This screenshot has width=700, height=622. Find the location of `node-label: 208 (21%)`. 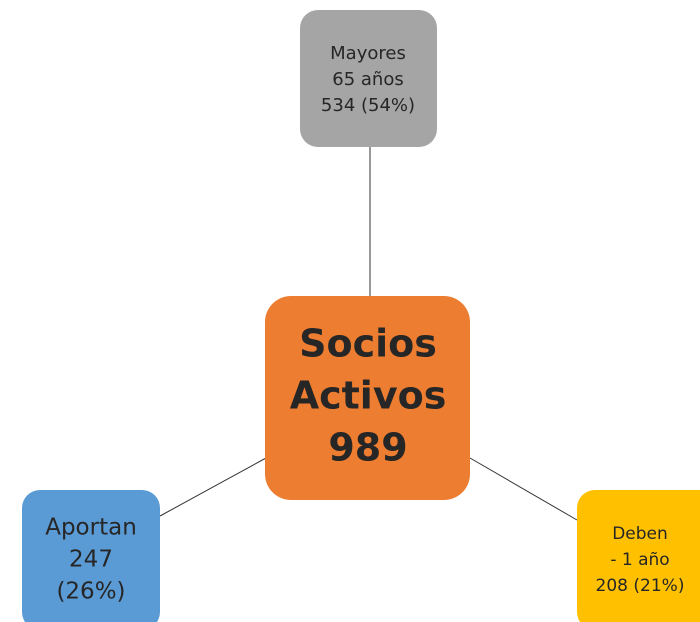

node-label: 208 (21%) is located at coordinates (640, 586).